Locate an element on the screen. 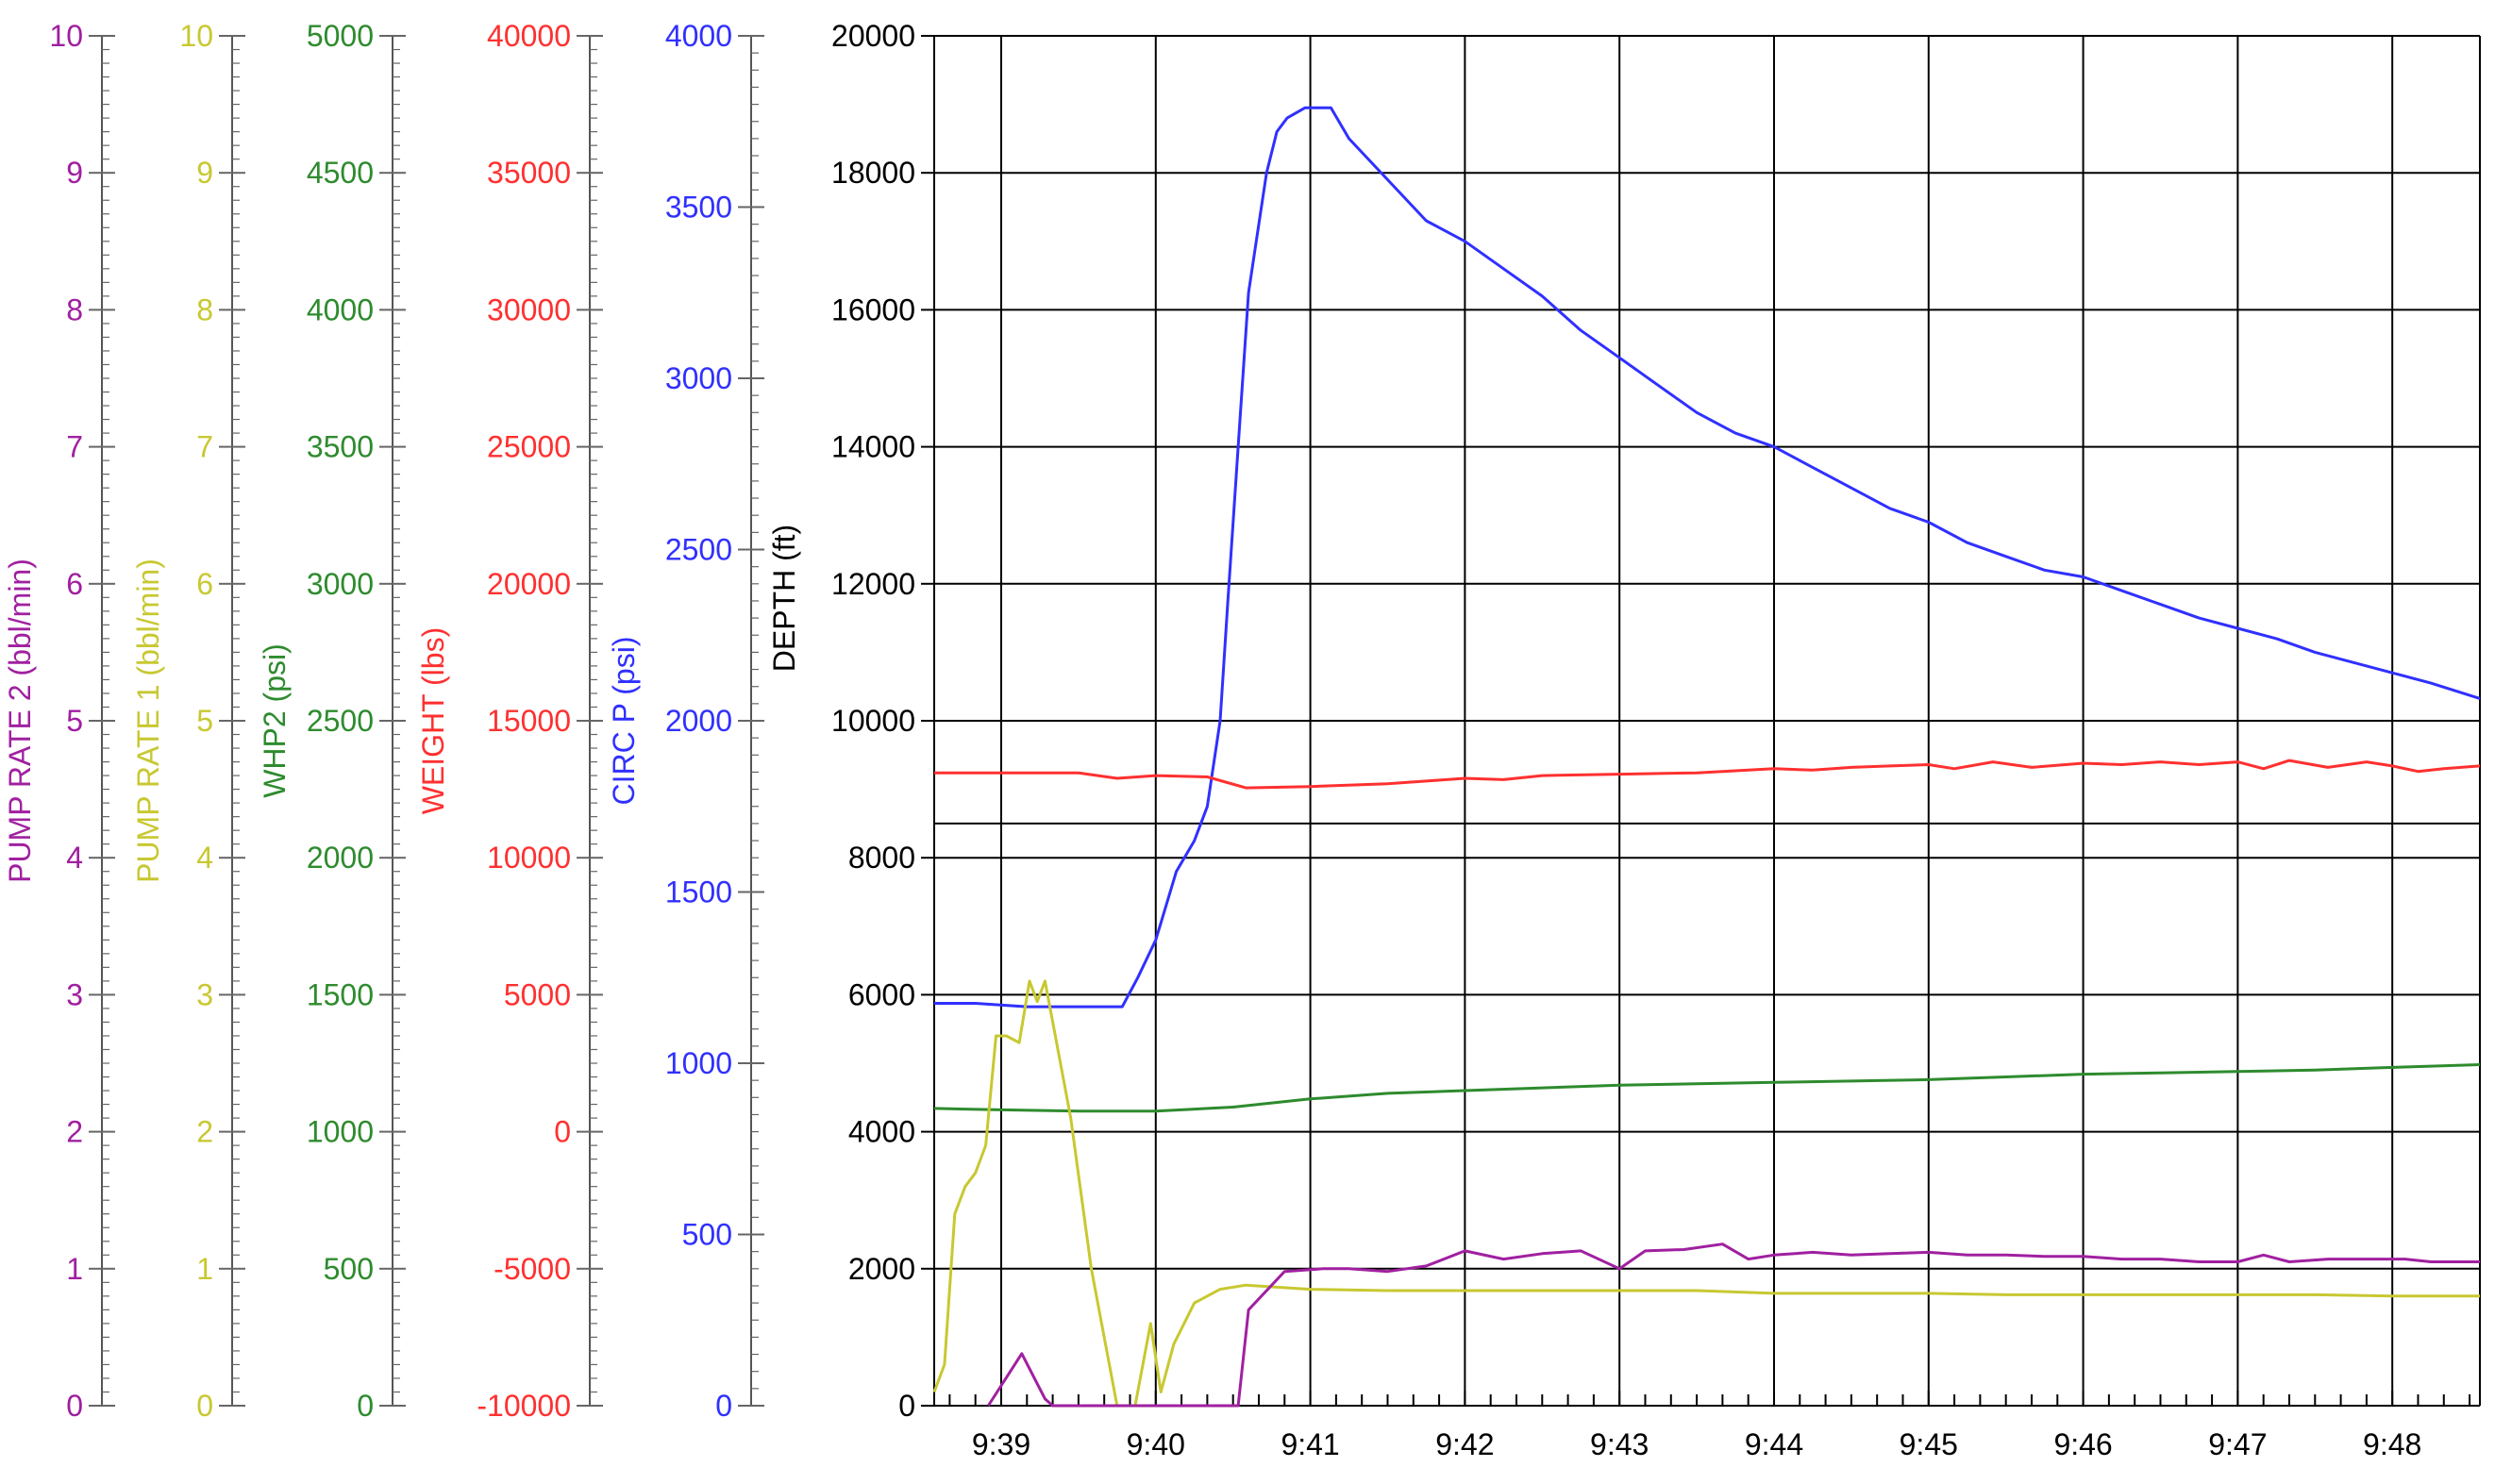  depth-tick-label: 12000 is located at coordinates (873, 584).